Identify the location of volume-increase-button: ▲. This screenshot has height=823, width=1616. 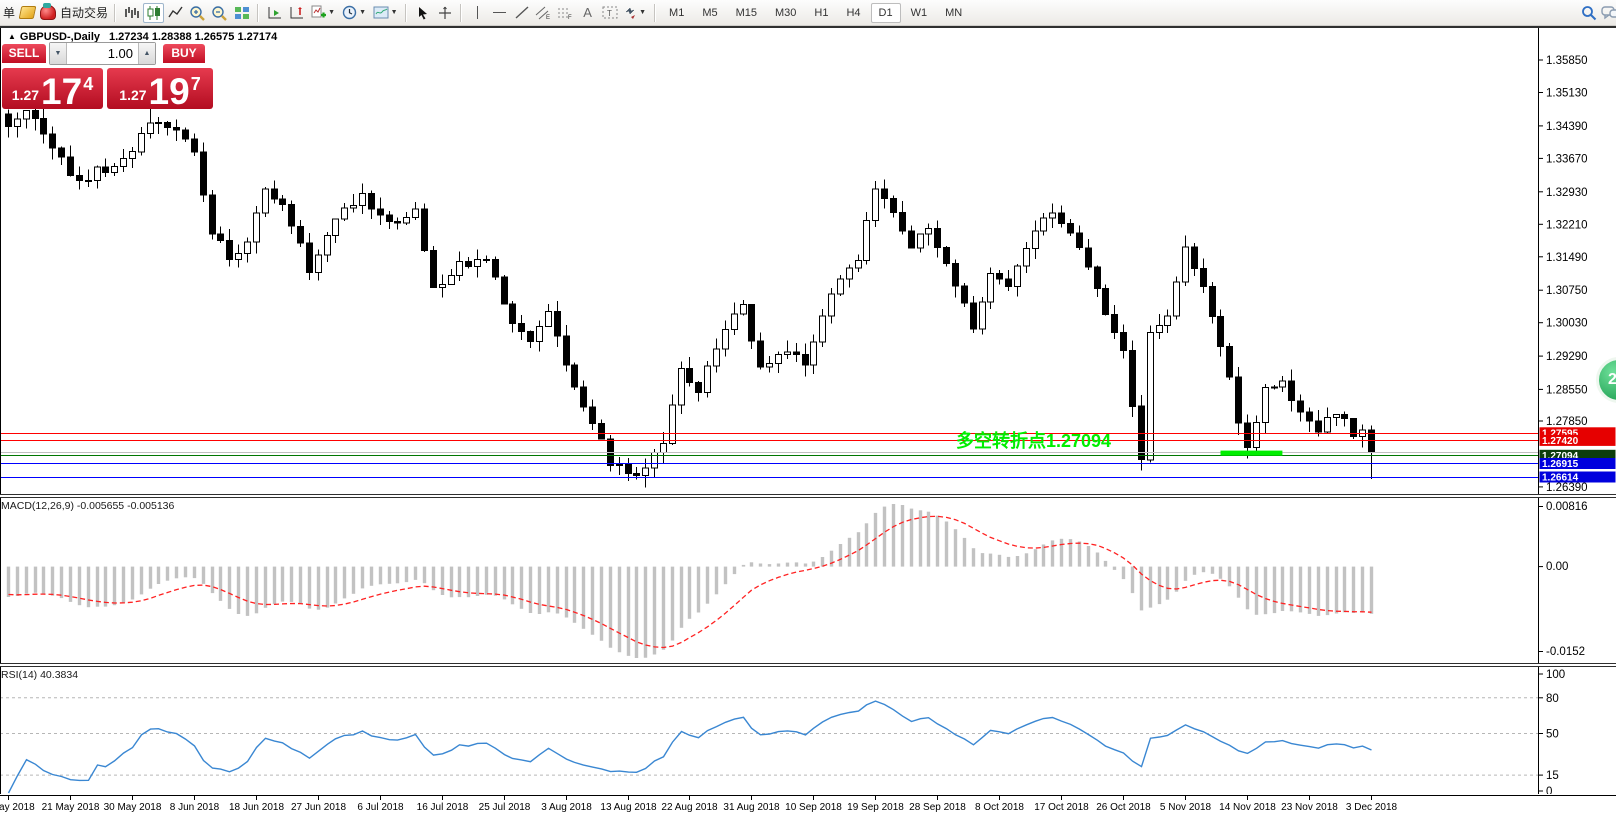
(146, 53).